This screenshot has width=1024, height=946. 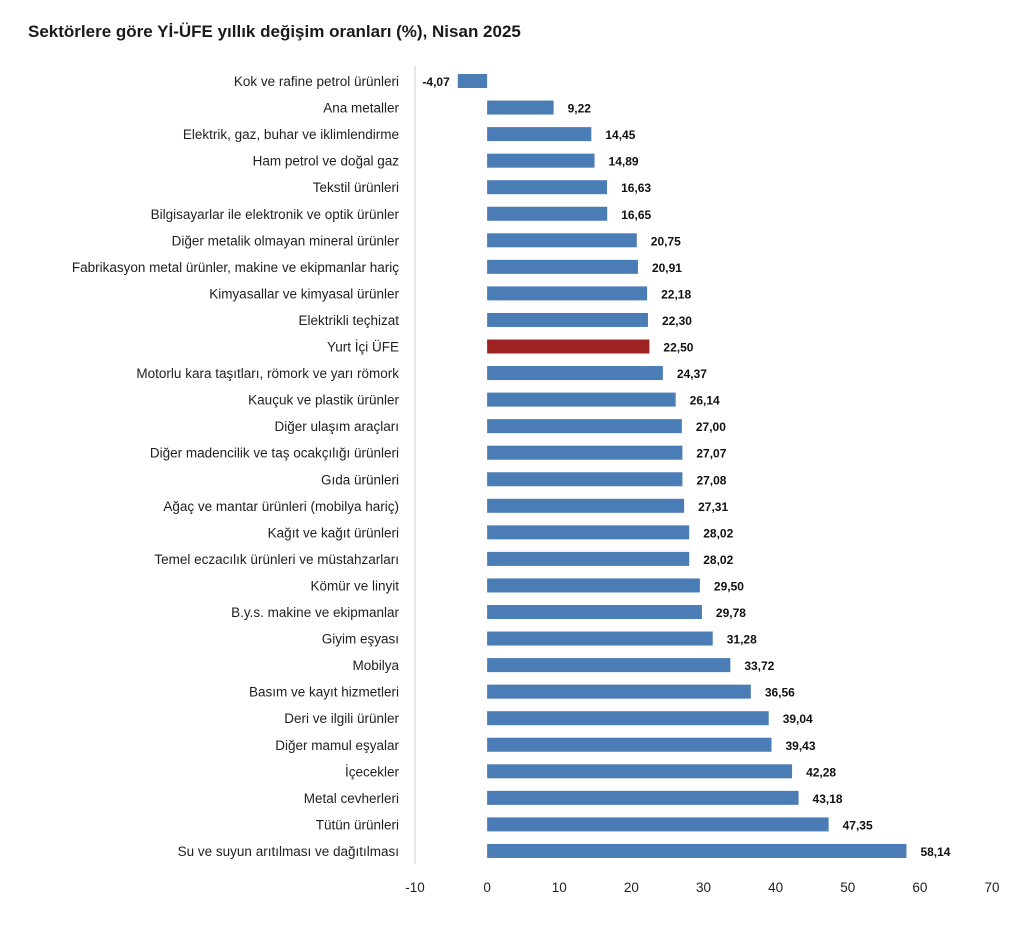 I want to click on value-label: -4,07, so click(x=436, y=82).